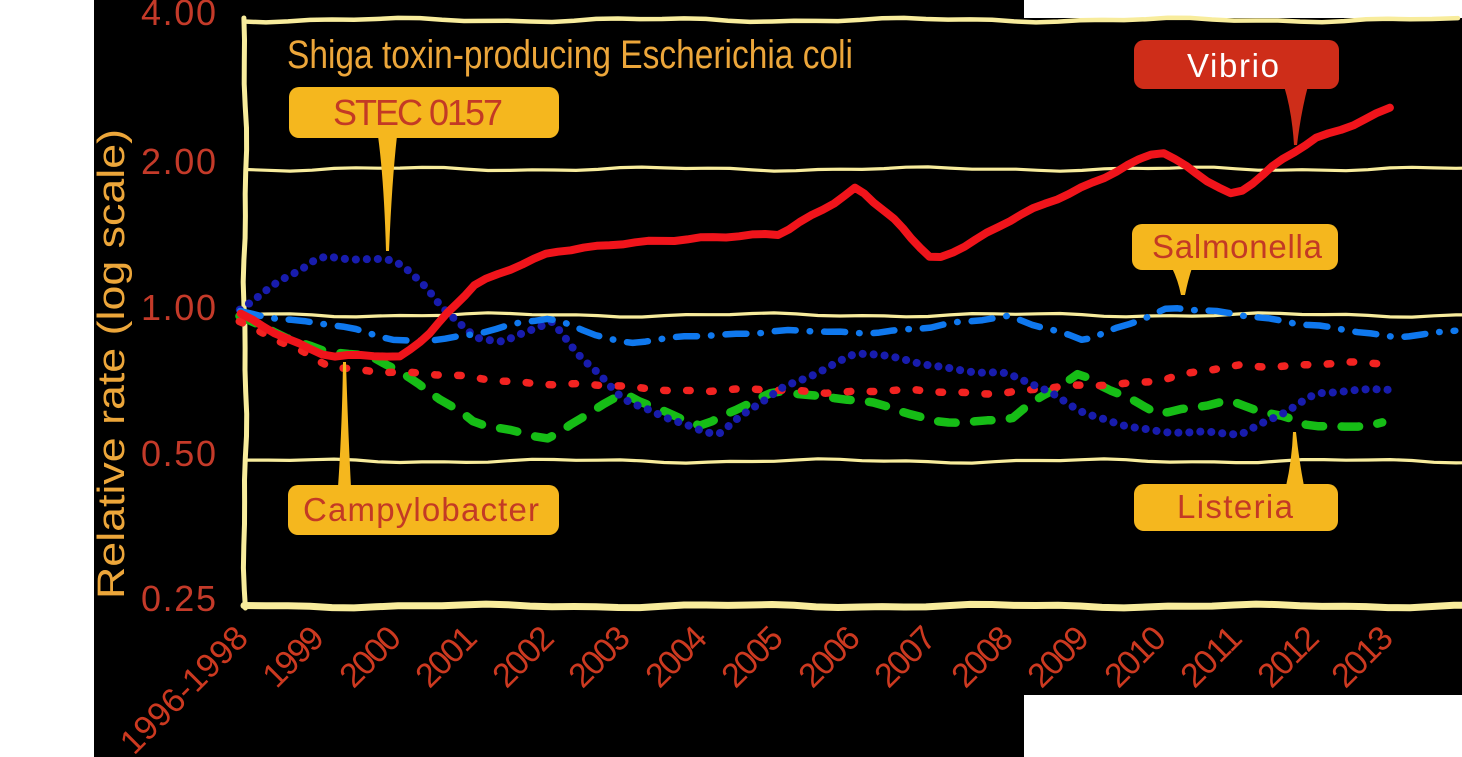 The image size is (1462, 757). Describe the element at coordinates (1235, 506) in the screenshot. I see `svg-text: Listeria` at that location.